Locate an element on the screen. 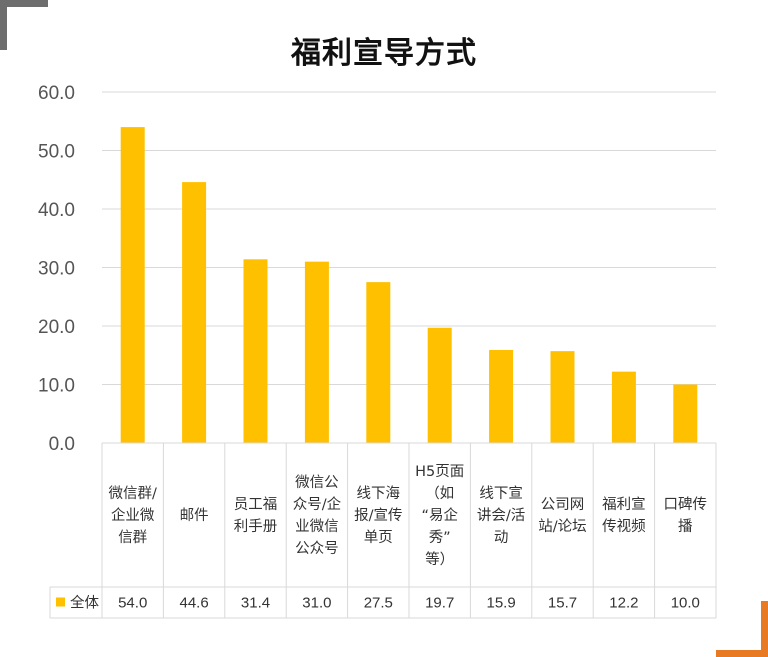 The width and height of the screenshot is (768, 657). y-axis: 0.0 10.0 20.0 30.0 40.0 50.0 60.0 is located at coordinates (56, 269).